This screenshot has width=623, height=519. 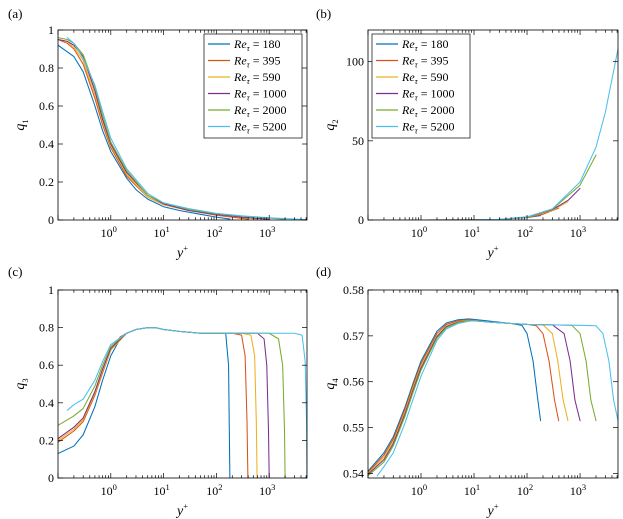 What do you see at coordinates (323, 271) in the screenshot?
I see `panel-label-d: (d)` at bounding box center [323, 271].